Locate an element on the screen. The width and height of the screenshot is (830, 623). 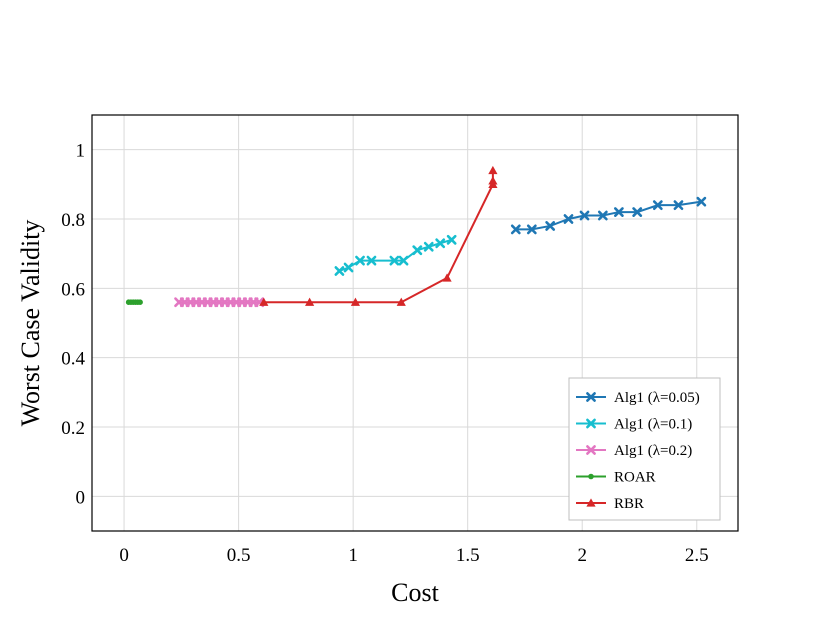
y-axis-title: Worst Case Validity is located at coordinates (30, 323).